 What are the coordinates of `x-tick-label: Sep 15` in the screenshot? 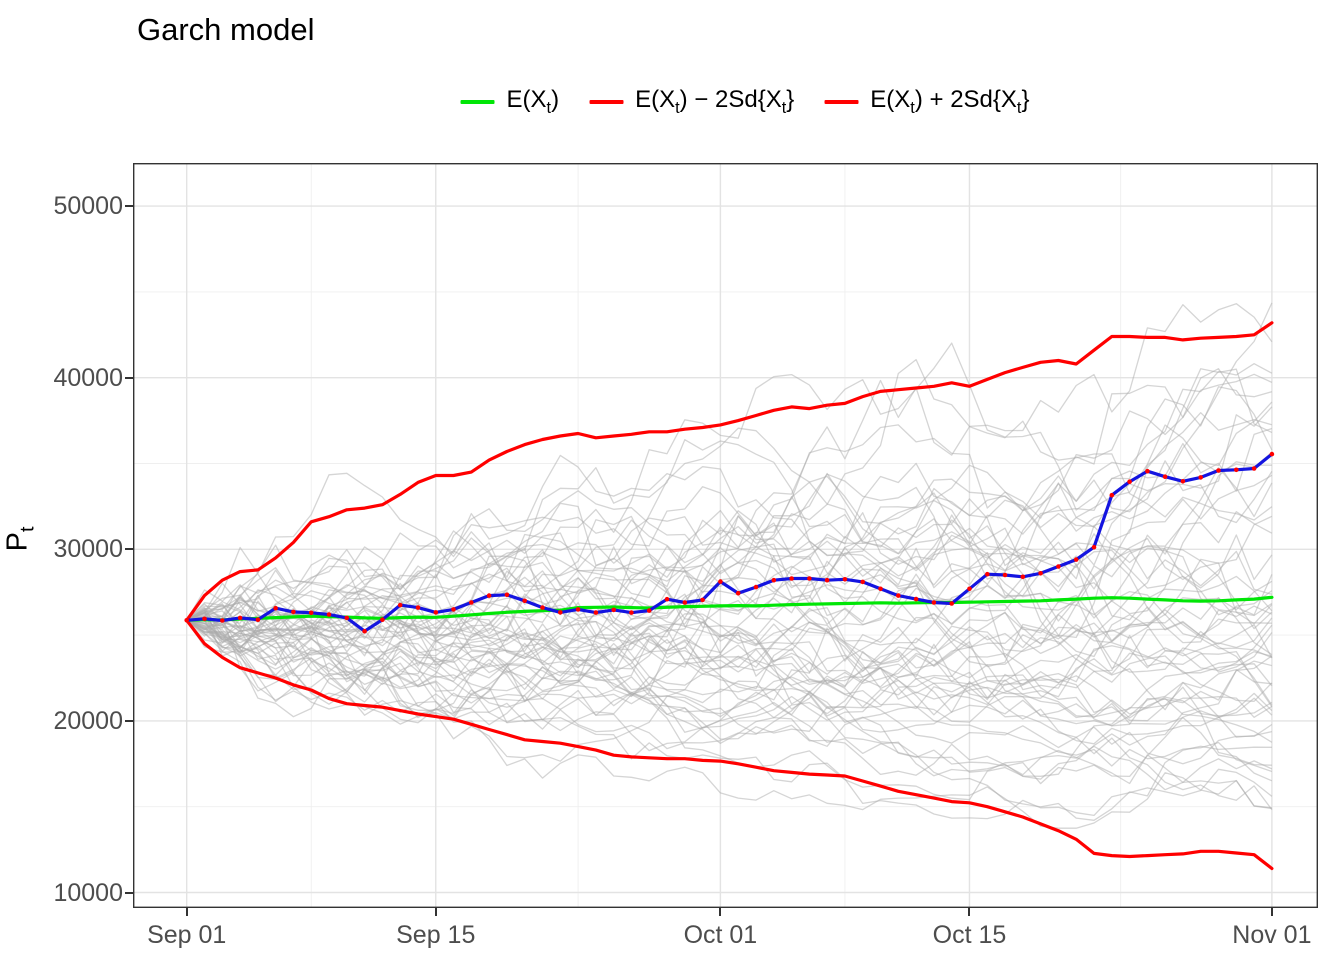 It's located at (436, 935).